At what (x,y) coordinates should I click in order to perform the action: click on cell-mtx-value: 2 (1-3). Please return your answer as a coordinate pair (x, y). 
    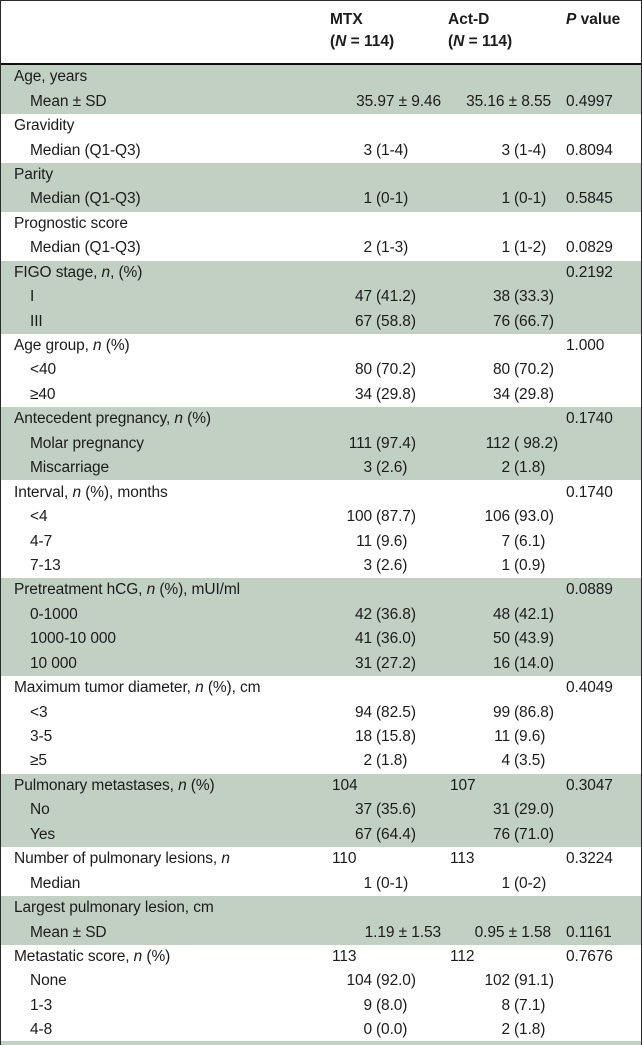
    Looking at the image, I should click on (386, 248).